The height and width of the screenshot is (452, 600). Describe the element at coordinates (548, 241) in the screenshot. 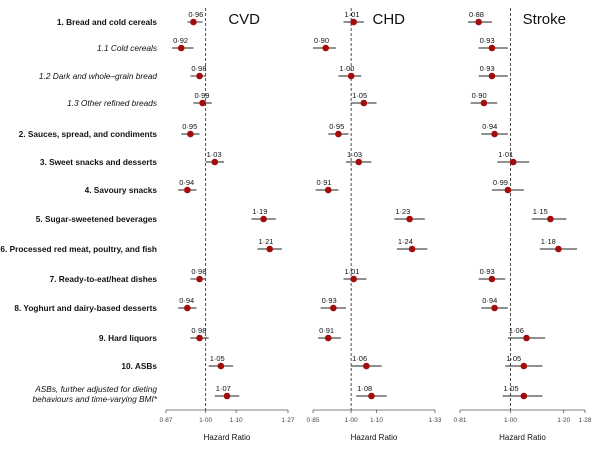

I see `hr-value-label: 1·18` at that location.